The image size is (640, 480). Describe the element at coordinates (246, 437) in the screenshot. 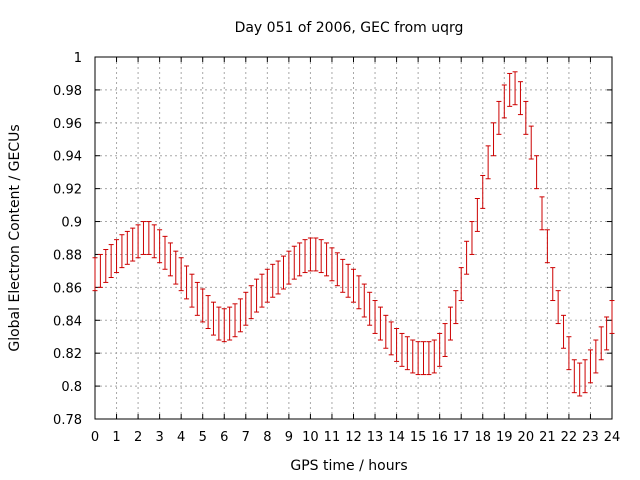

I see `x-tick-label: 7` at that location.